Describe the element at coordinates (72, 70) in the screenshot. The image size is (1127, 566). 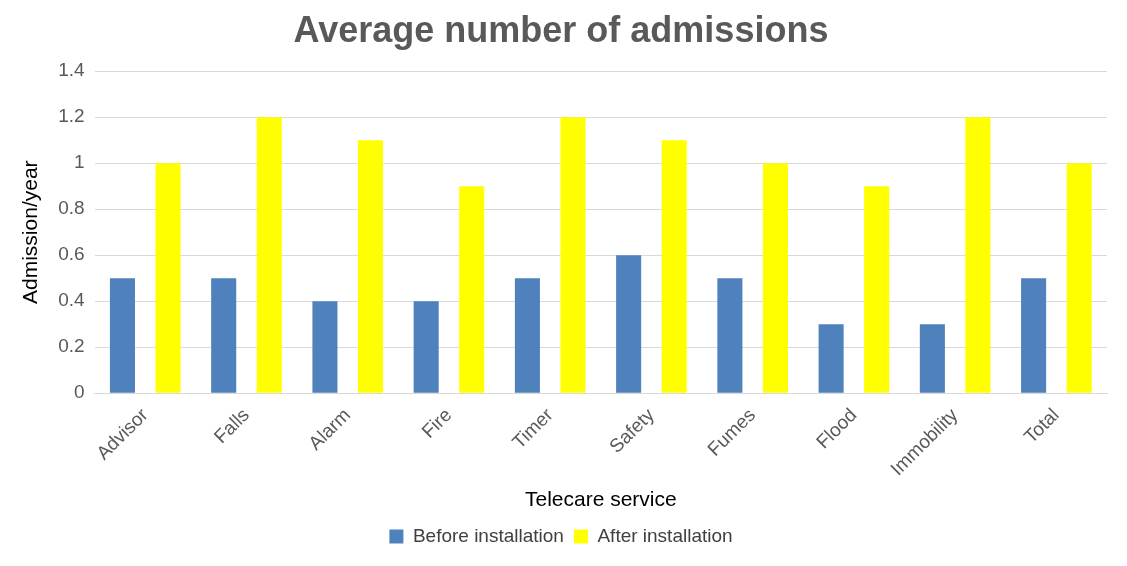
I see `y-tick-label: 1.4` at that location.